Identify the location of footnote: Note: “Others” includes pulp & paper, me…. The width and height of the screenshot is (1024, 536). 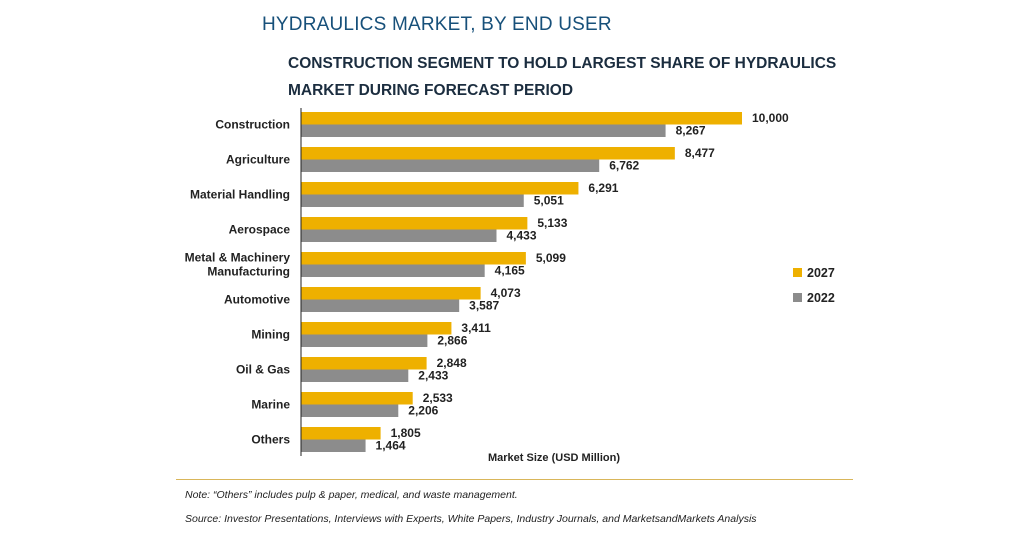
(351, 495).